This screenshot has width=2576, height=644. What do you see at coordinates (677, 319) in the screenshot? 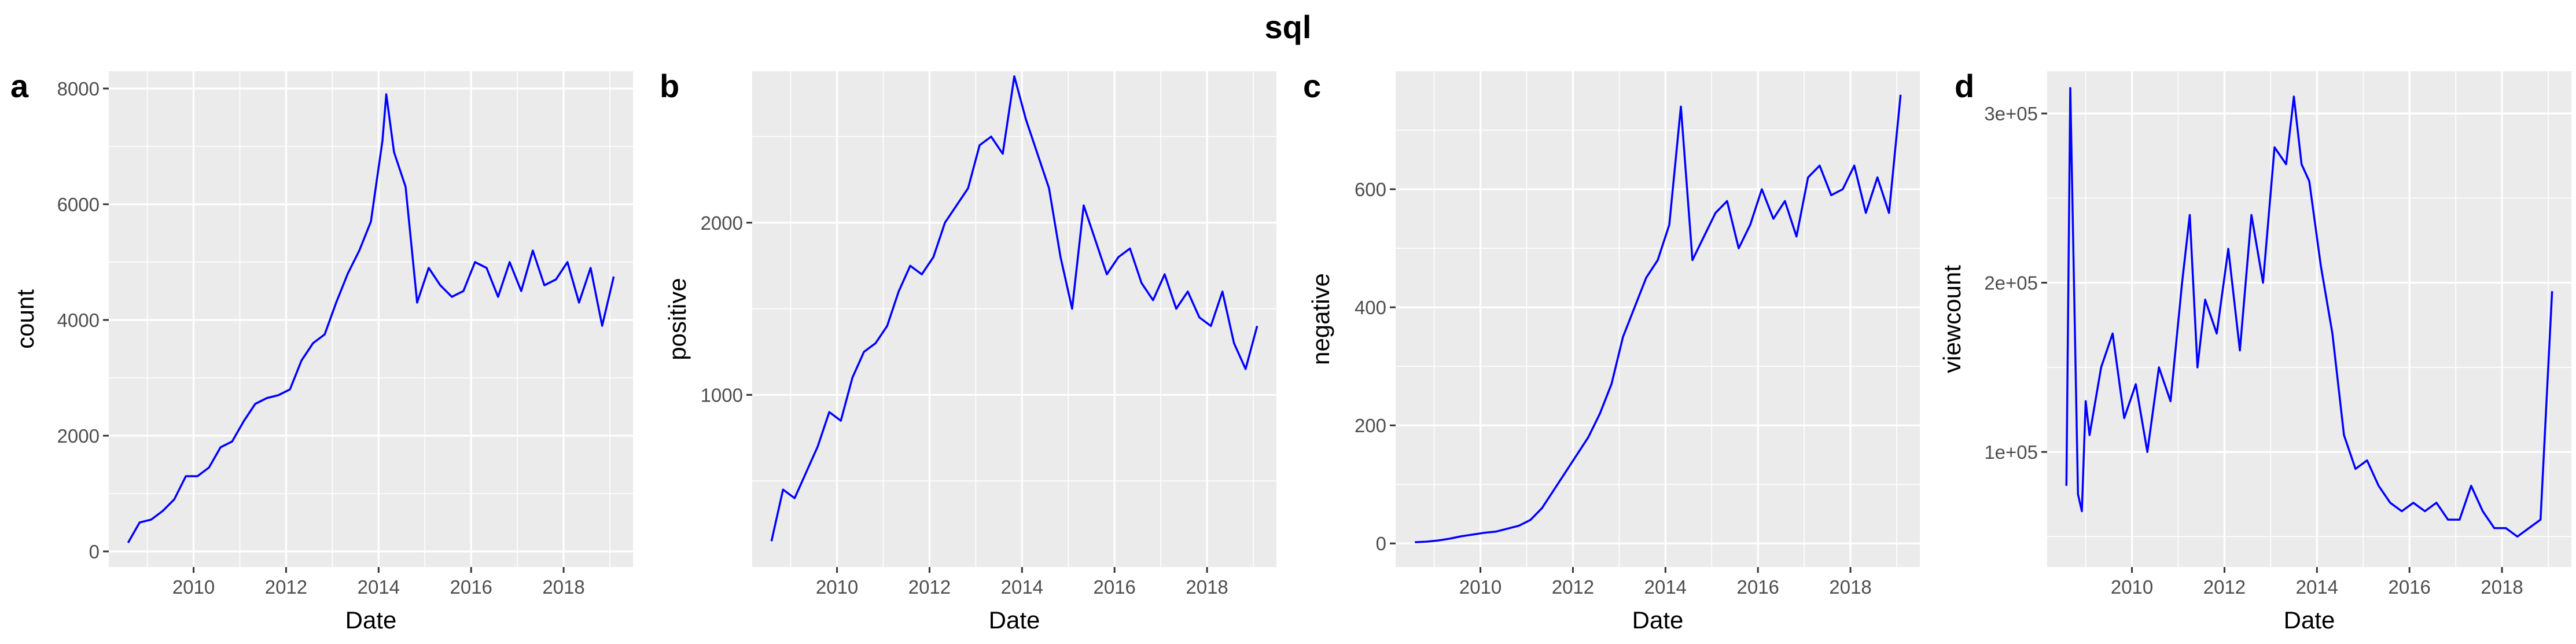
I see `y-axis-title: positive` at bounding box center [677, 319].